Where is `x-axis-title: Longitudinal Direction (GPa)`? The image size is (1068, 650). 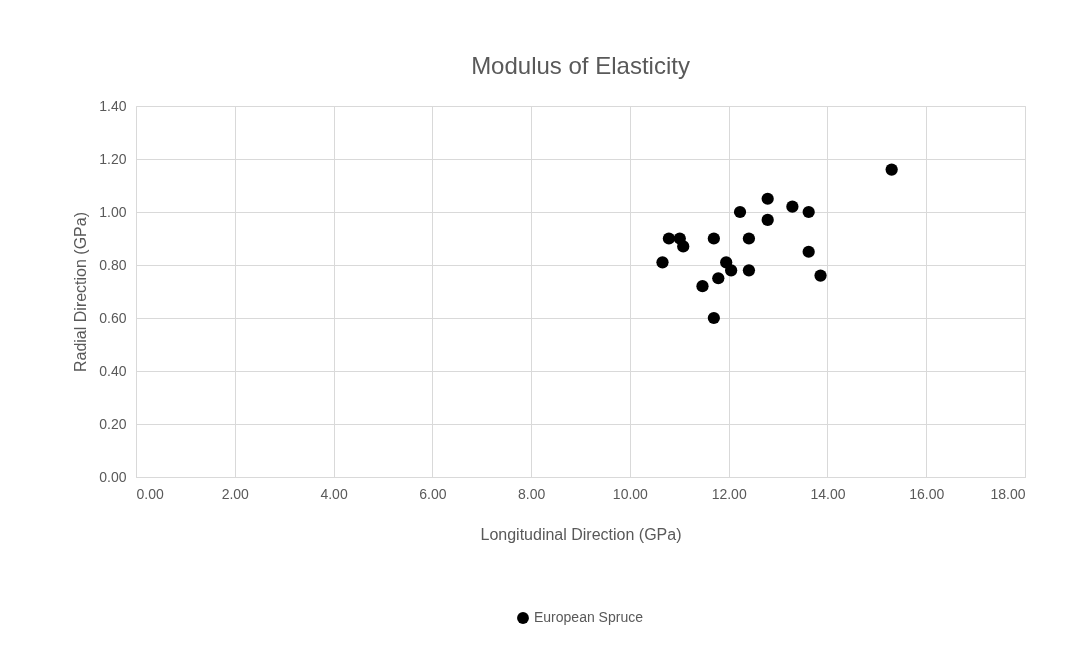
x-axis-title: Longitudinal Direction (GPa) is located at coordinates (581, 534).